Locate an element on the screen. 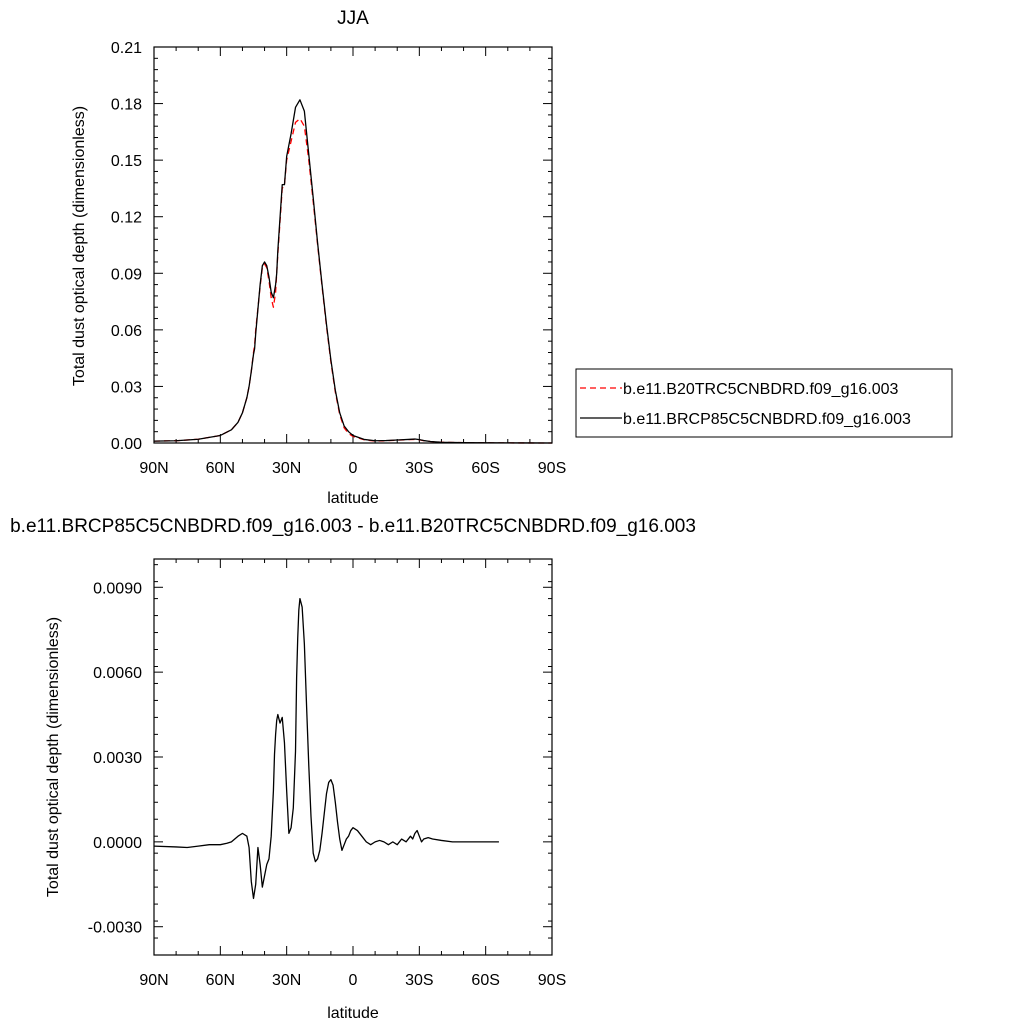  y-tick-label: 0.15 is located at coordinates (126, 161).